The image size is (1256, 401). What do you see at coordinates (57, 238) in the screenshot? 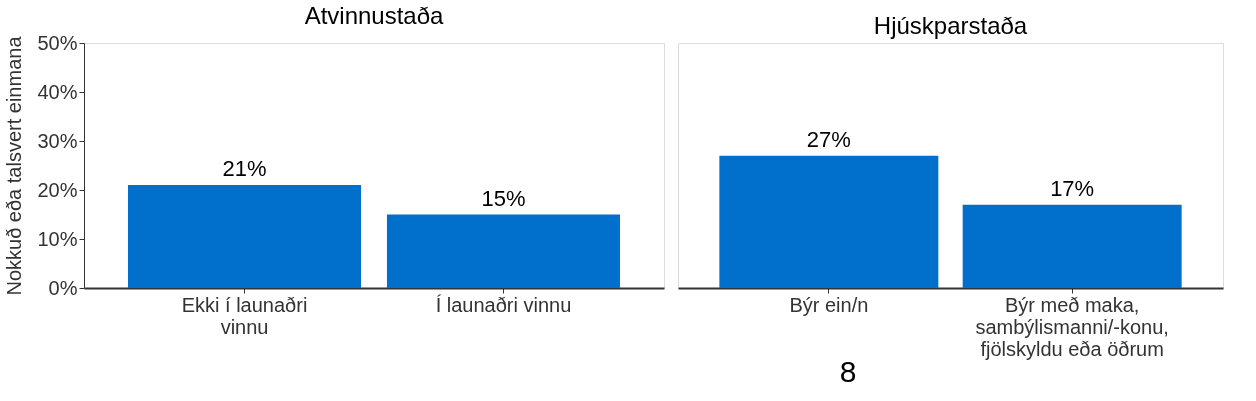
I see `y-tick-label: 10%` at bounding box center [57, 238].